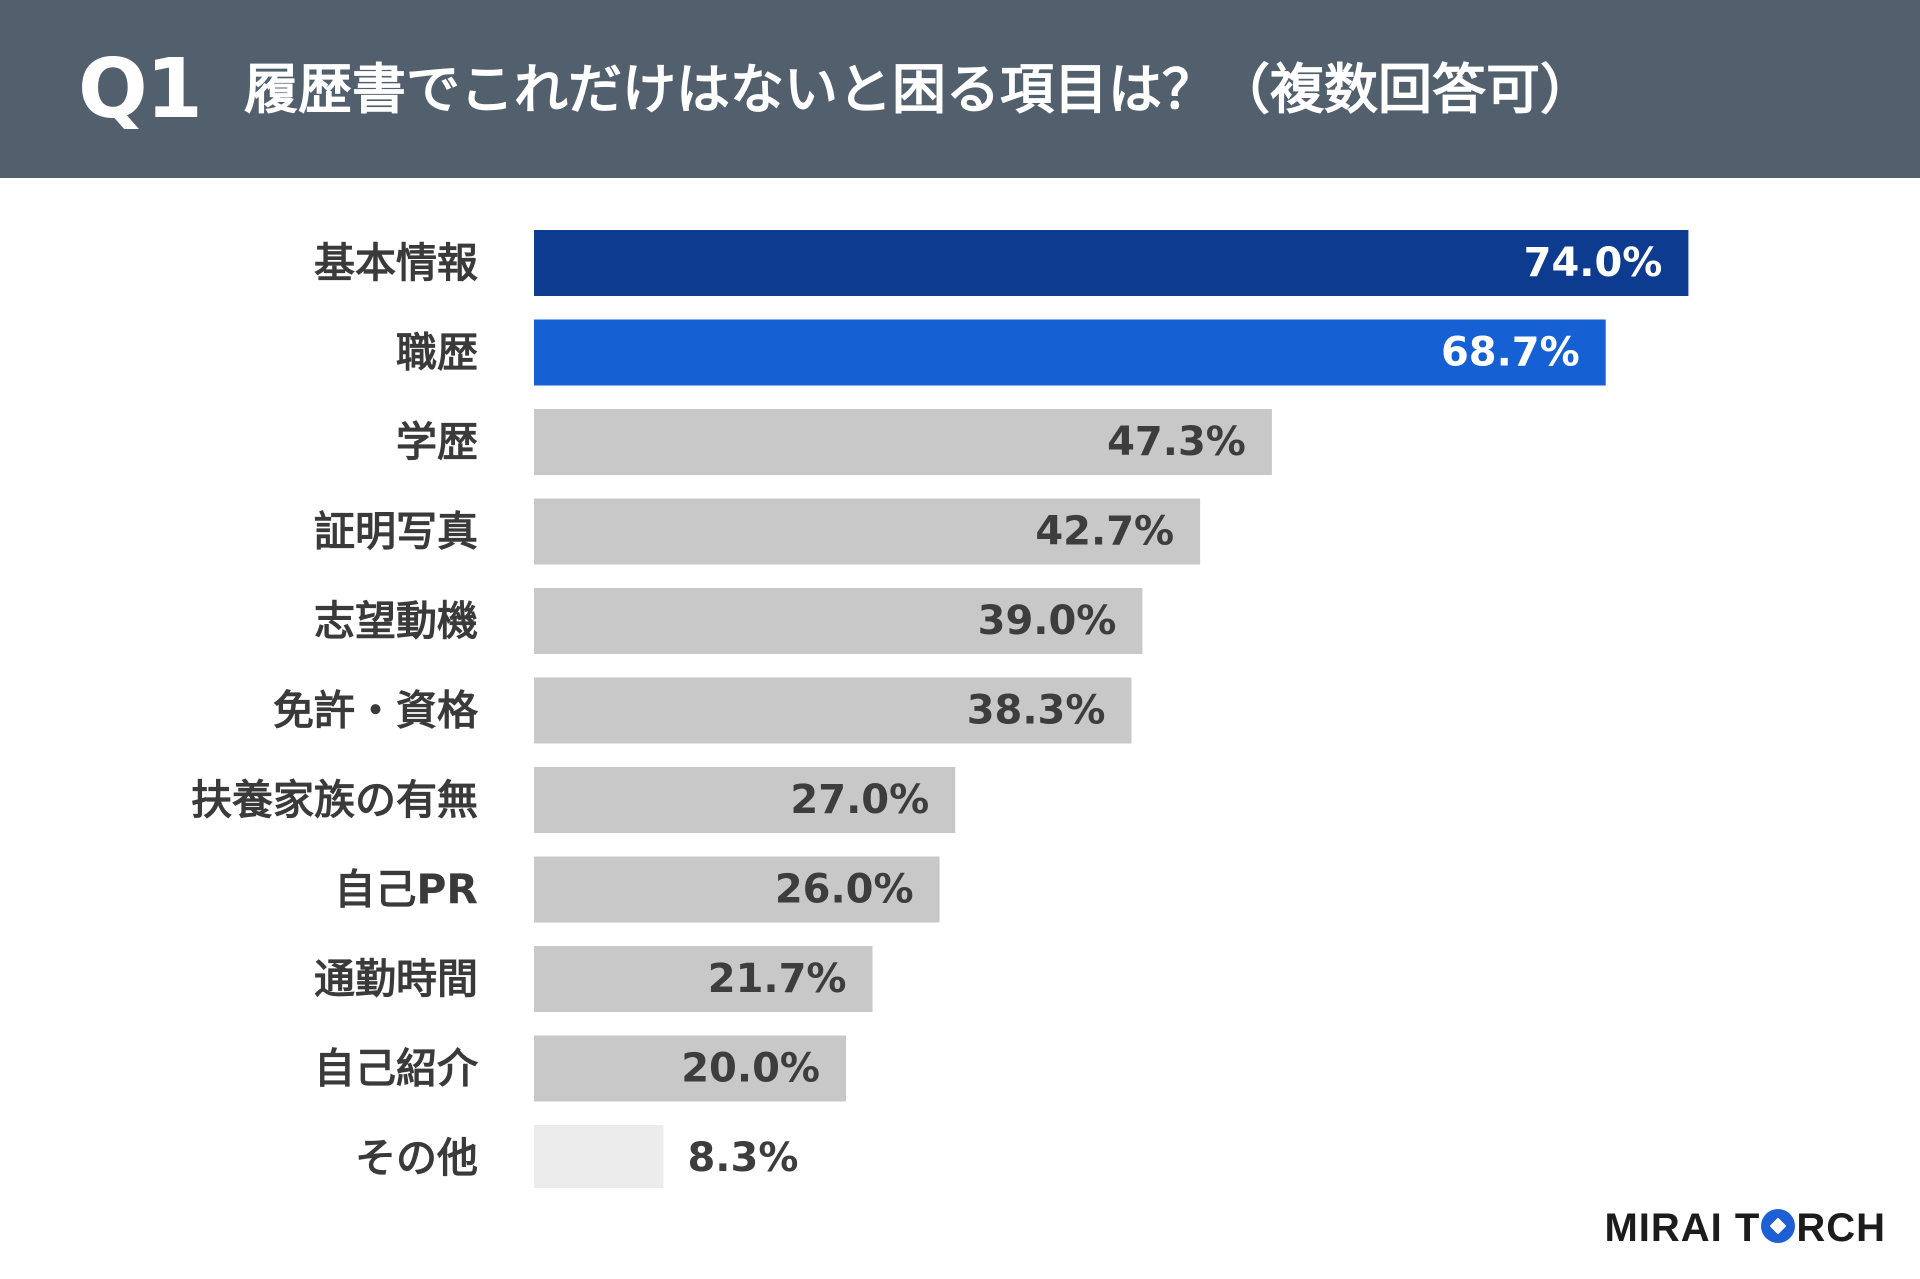 The image size is (1920, 1279). What do you see at coordinates (396, 532) in the screenshot?
I see `category-label-3: 証明写真` at bounding box center [396, 532].